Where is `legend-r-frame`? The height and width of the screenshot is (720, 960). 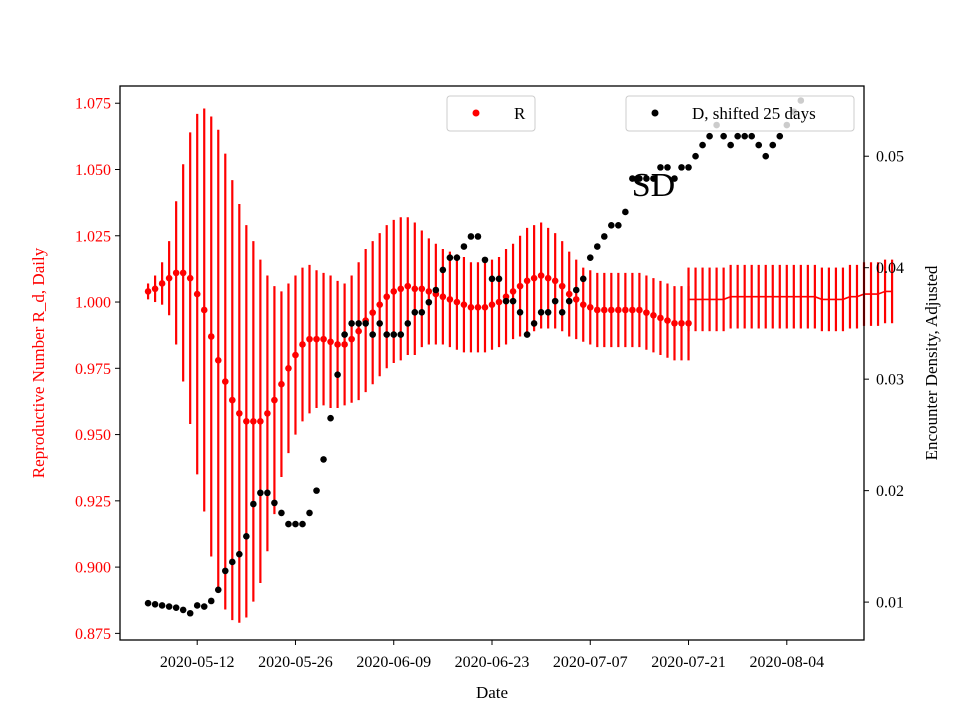
legend-r-frame is located at coordinates (491, 113).